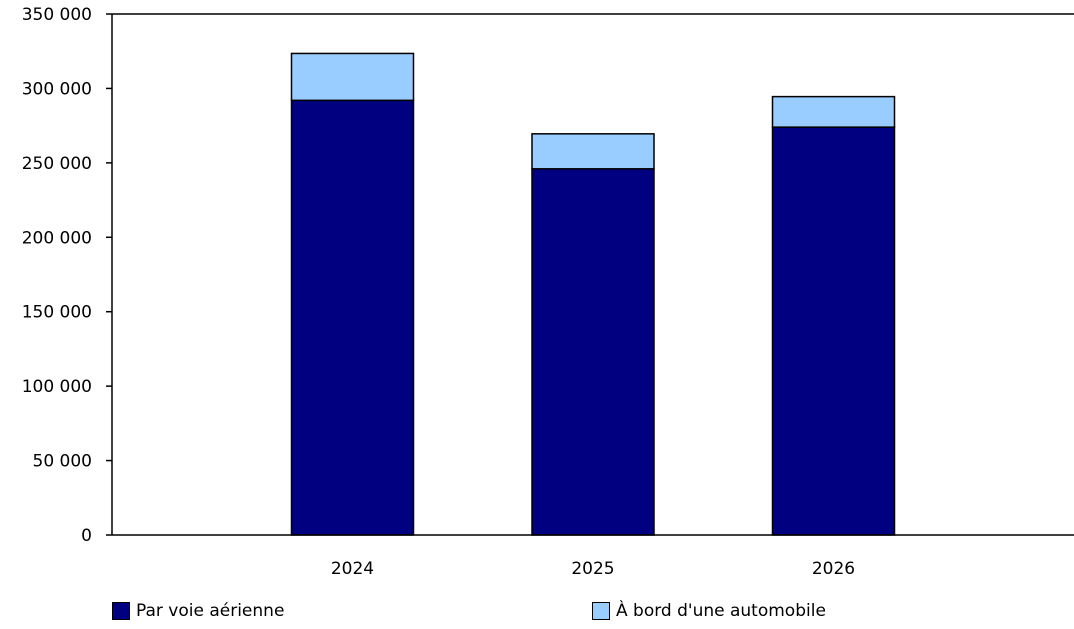 The height and width of the screenshot is (629, 1074). Describe the element at coordinates (62, 462) in the screenshot. I see `y-tick-label: 50 000` at that location.